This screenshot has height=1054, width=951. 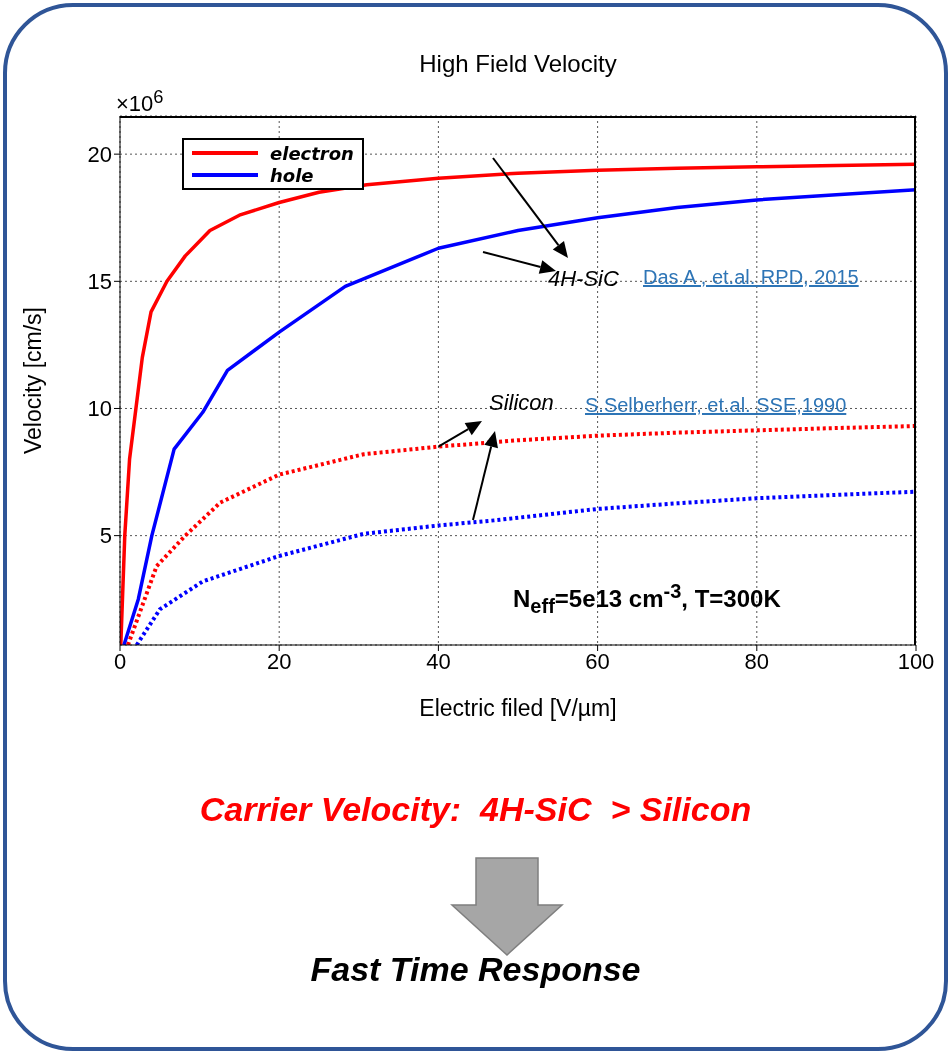 I want to click on x-tick-label: 40, so click(x=438, y=661).